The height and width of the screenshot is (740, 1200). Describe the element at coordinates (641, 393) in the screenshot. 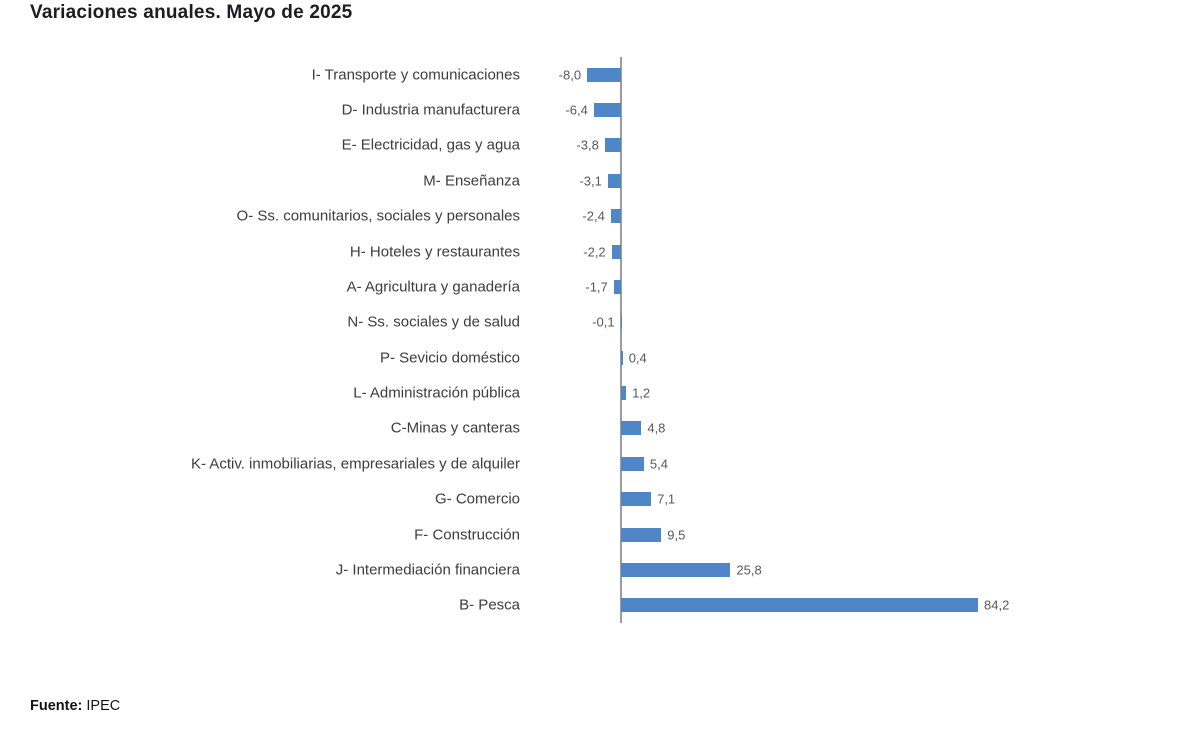

I see `value-label: 1,2` at that location.